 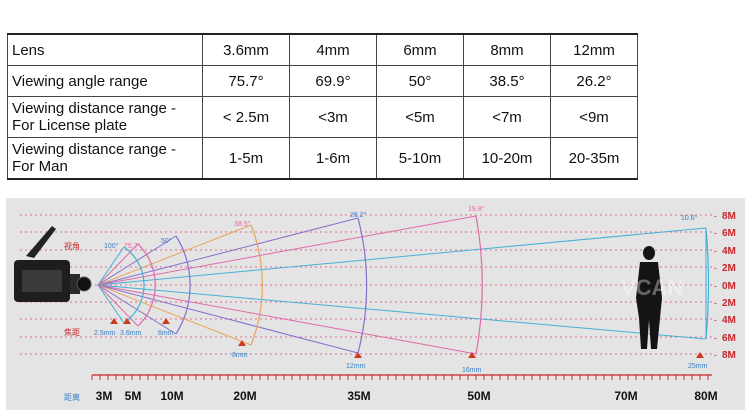 I want to click on person-silhouette-icon, so click(x=649, y=297).